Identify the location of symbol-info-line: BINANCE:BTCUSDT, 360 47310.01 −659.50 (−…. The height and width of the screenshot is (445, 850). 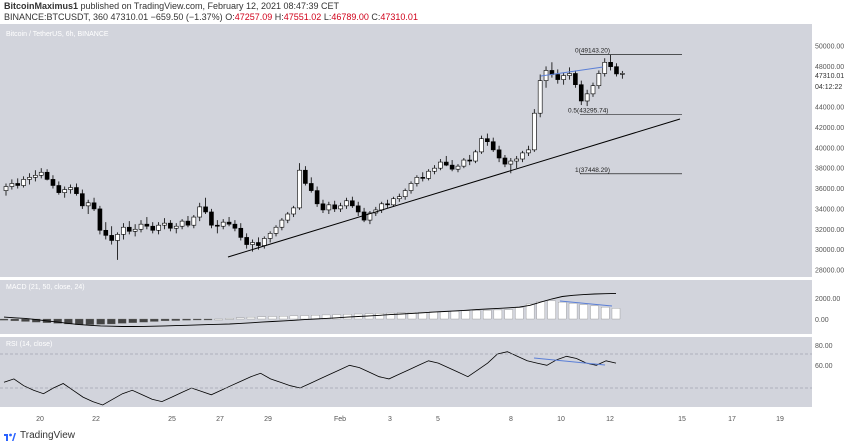
(211, 17).